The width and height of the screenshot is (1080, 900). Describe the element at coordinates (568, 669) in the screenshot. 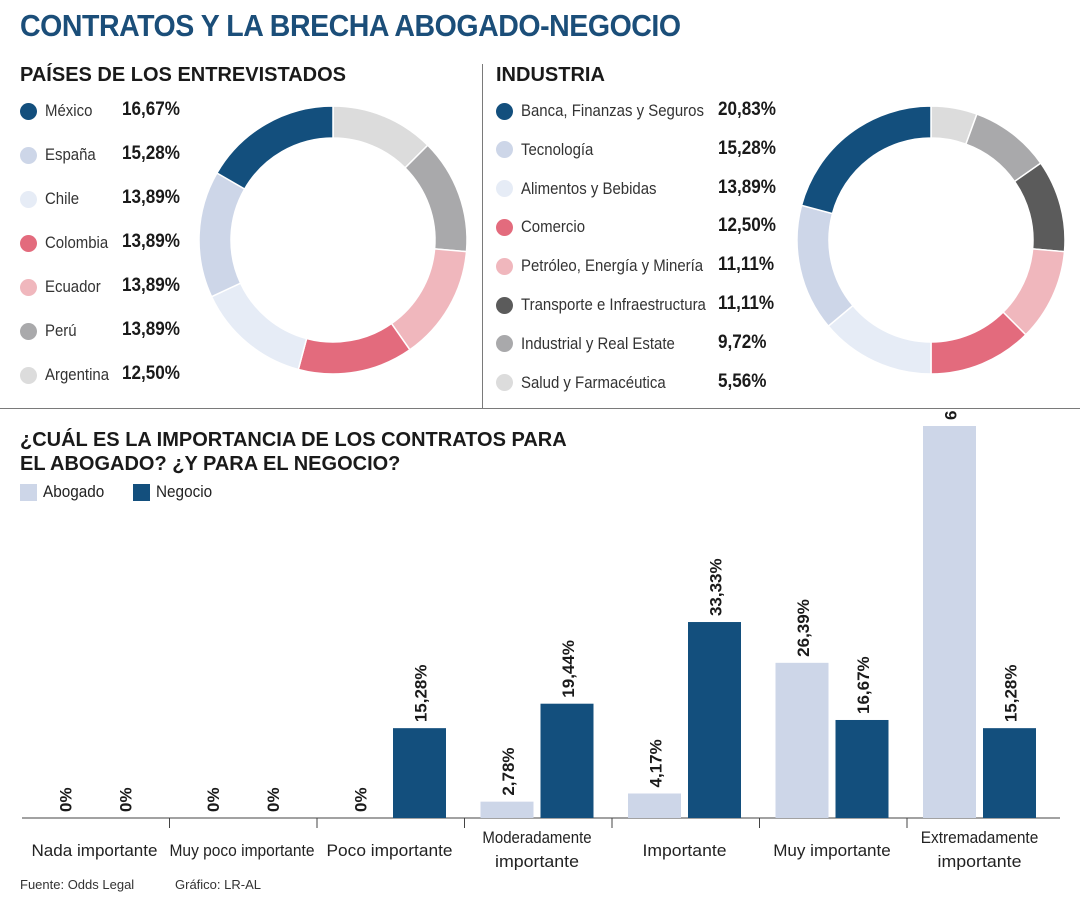

I see `bar-label-negocio-moderadamente-importante: 19,44%` at that location.